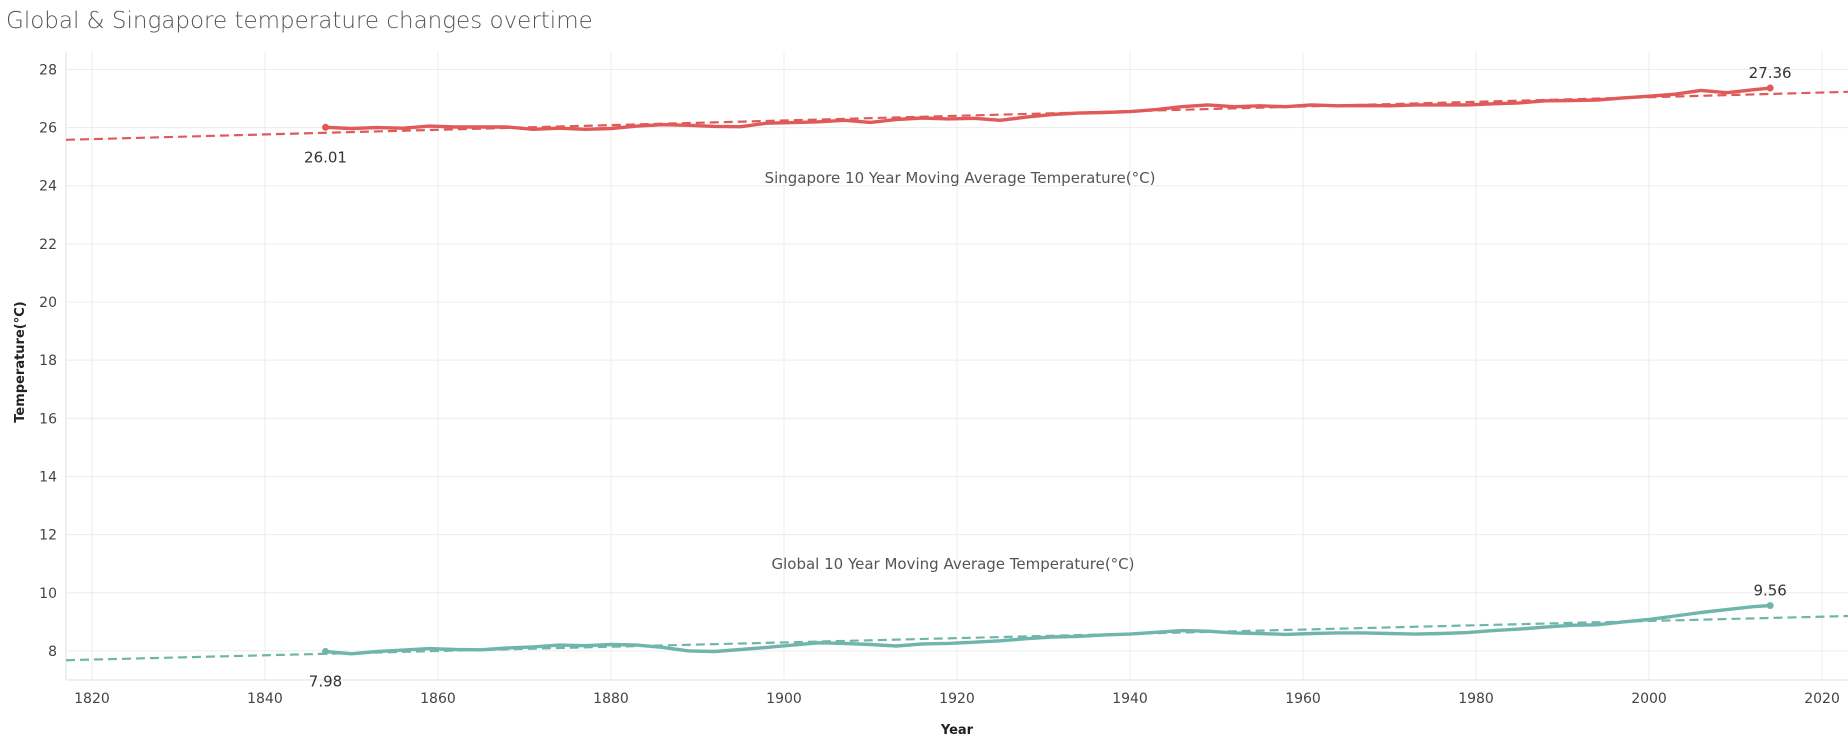 The image size is (1848, 748). I want to click on global-start-label: 7.98, so click(325, 682).